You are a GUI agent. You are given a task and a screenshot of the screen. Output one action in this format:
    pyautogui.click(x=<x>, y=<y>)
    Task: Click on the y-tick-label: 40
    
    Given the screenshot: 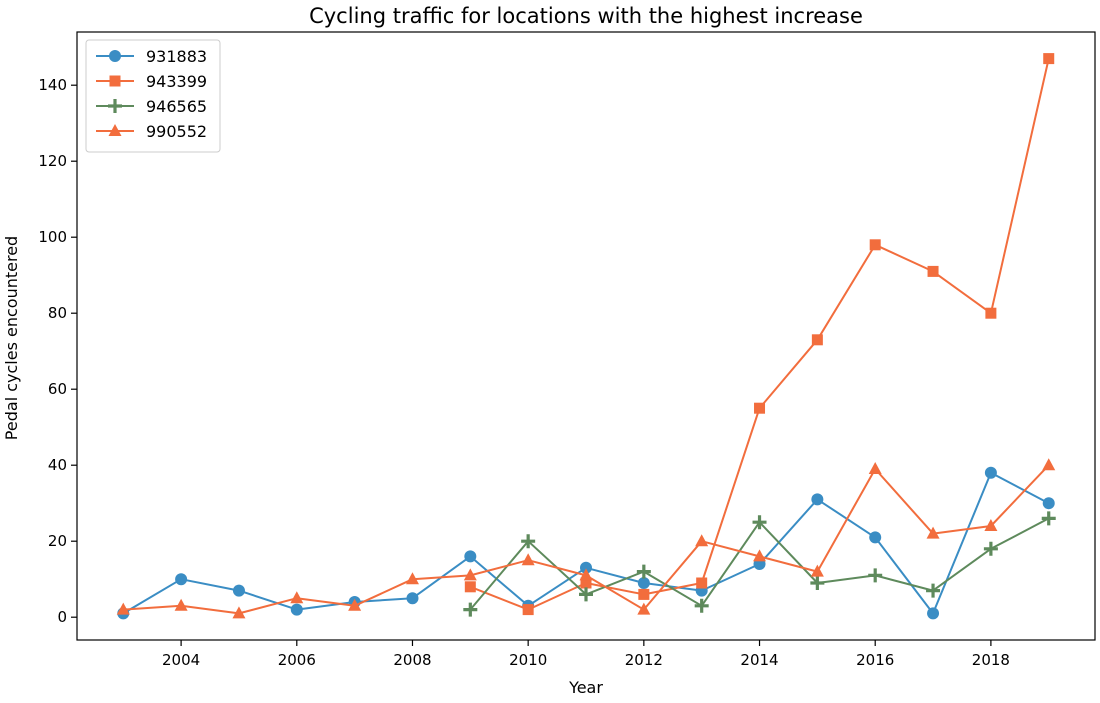 What is the action you would take?
    pyautogui.click(x=57, y=465)
    